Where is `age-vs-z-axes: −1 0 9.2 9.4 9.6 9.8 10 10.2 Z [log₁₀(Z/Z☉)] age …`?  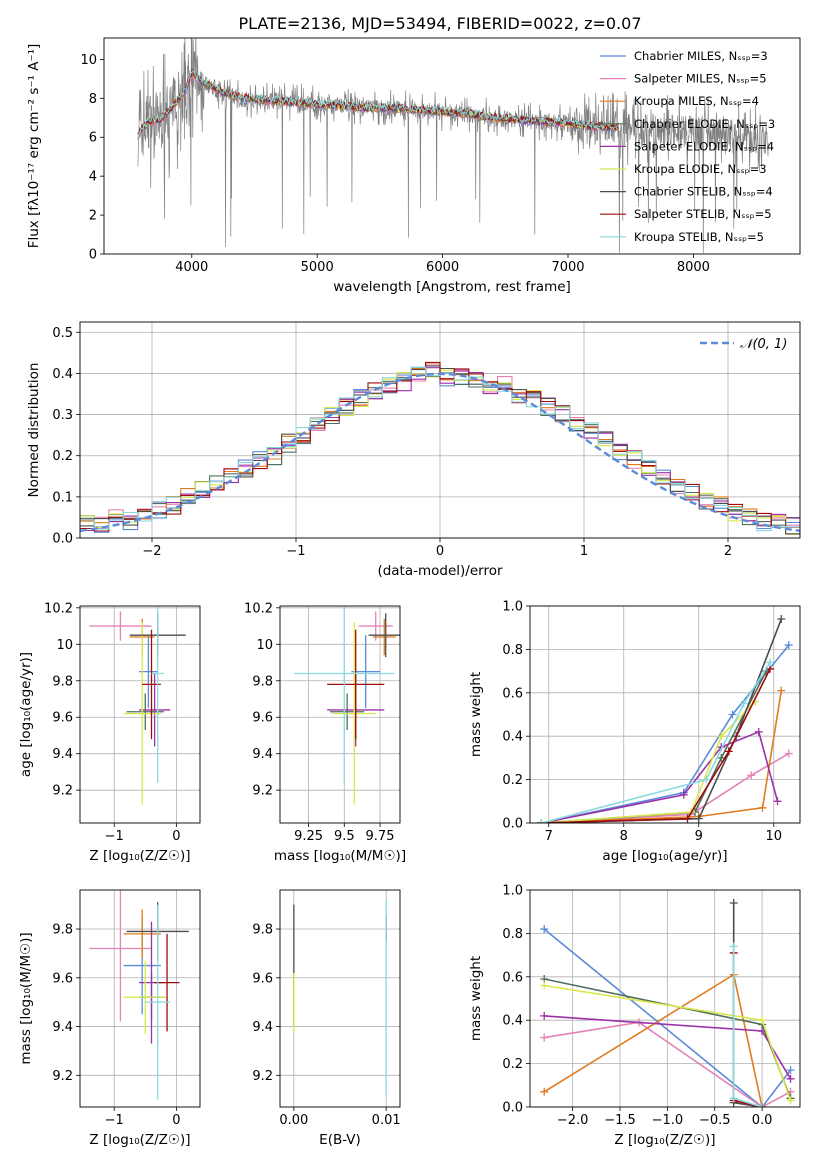
age-vs-z-axes: −1 0 9.2 9.4 9.6 9.8 10 10.2 Z [log₁₀(Z/Z☉)] age … is located at coordinates (109, 732).